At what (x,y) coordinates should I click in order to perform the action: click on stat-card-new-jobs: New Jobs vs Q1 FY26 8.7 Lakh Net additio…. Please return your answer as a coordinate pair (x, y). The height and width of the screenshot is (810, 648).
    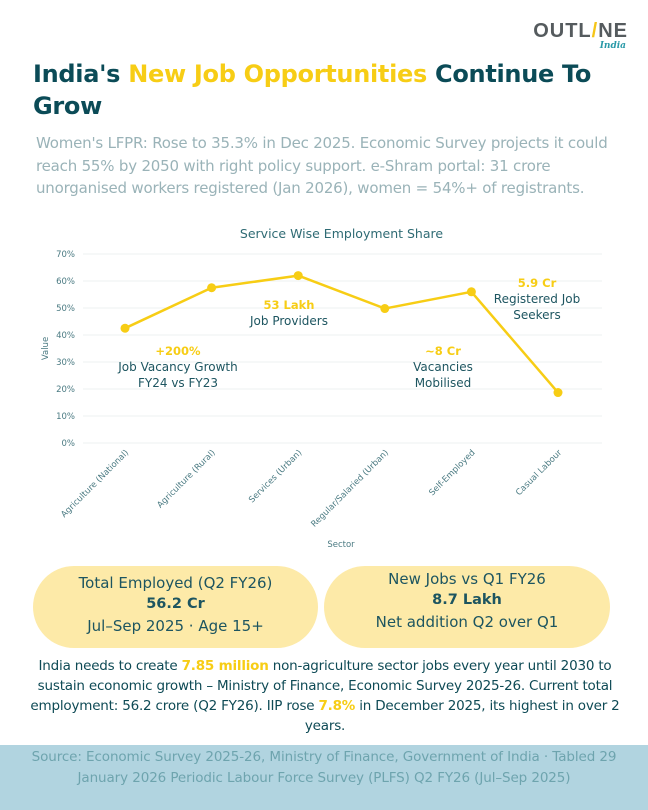
    Looking at the image, I should click on (467, 607).